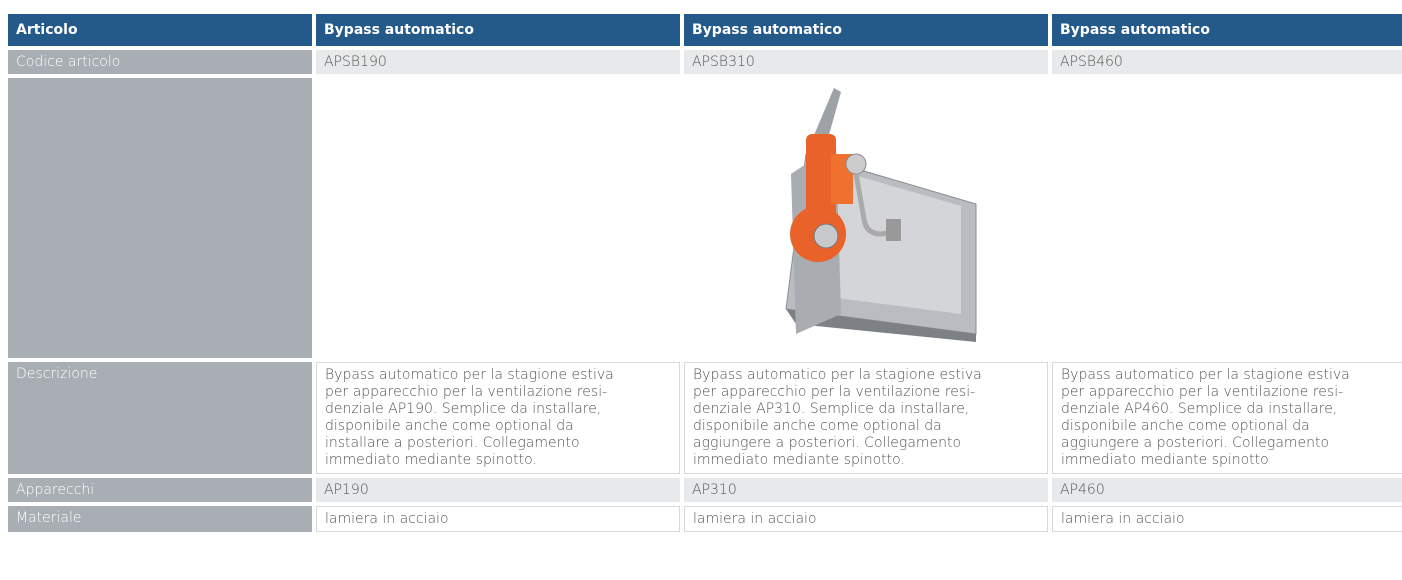 The image size is (1402, 580). Describe the element at coordinates (498, 490) in the screenshot. I see `cell: AP190` at that location.